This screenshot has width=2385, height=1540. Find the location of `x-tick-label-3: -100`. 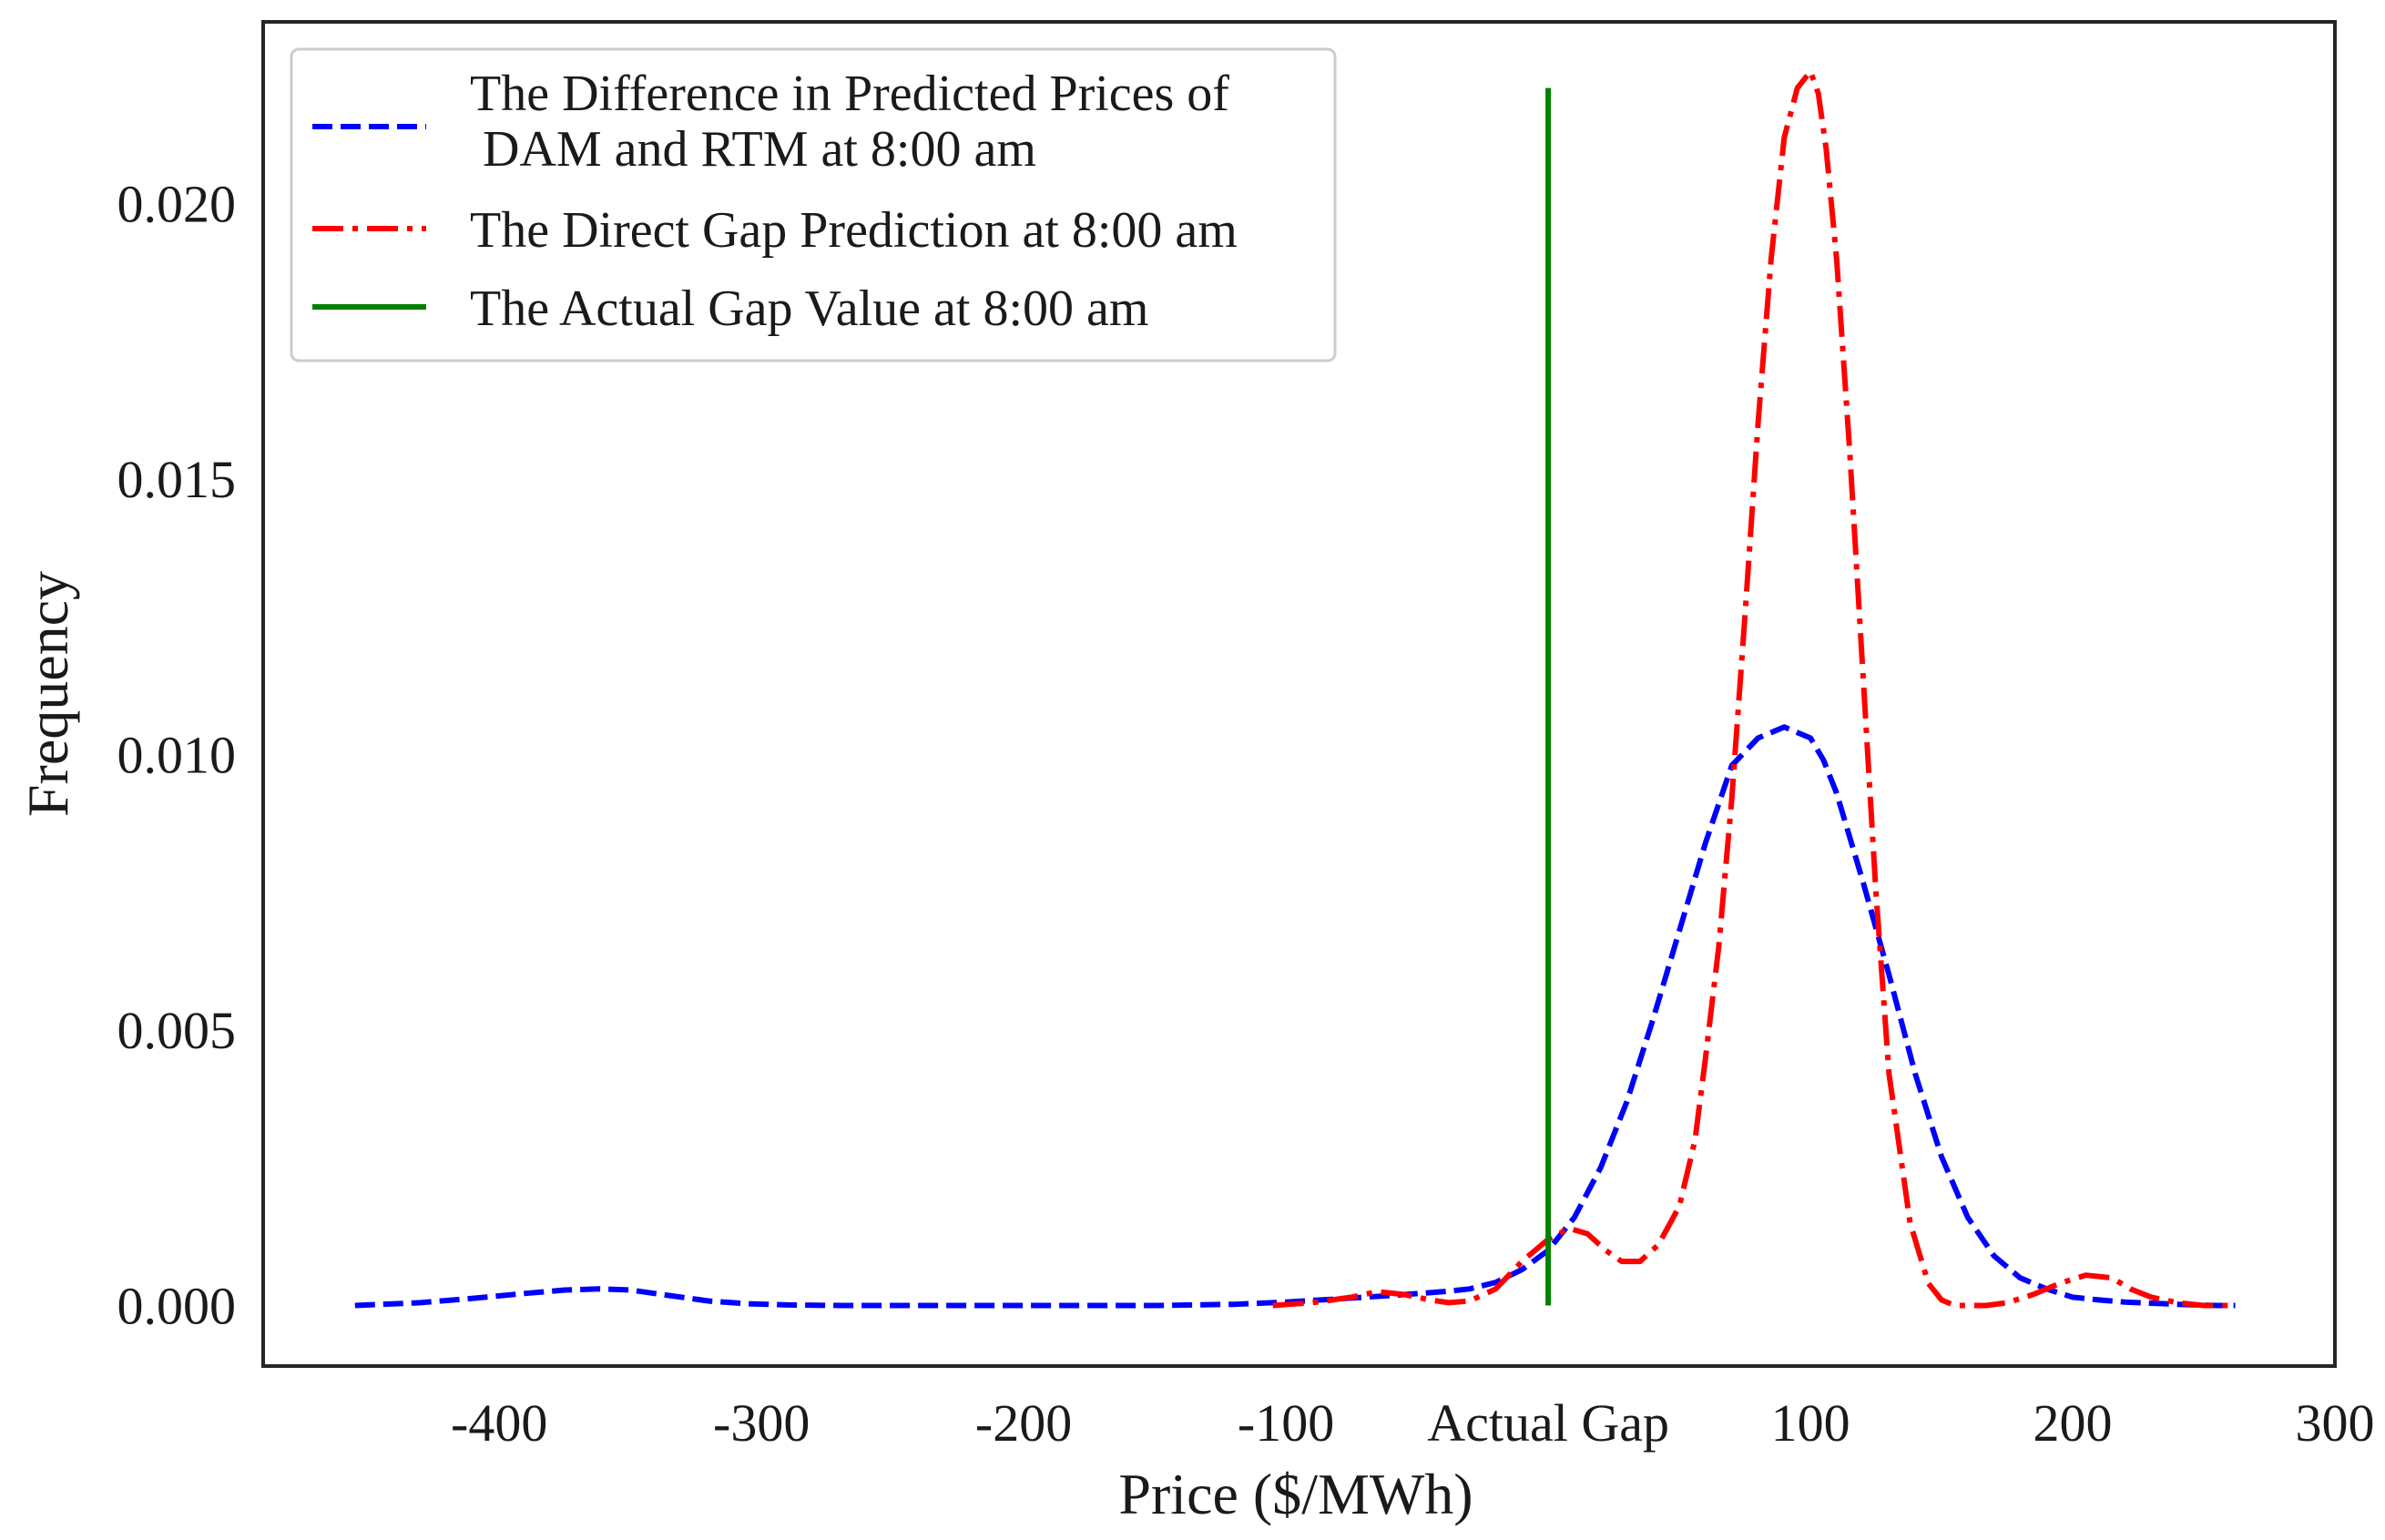

x-tick-label-3: -100 is located at coordinates (1286, 1423).